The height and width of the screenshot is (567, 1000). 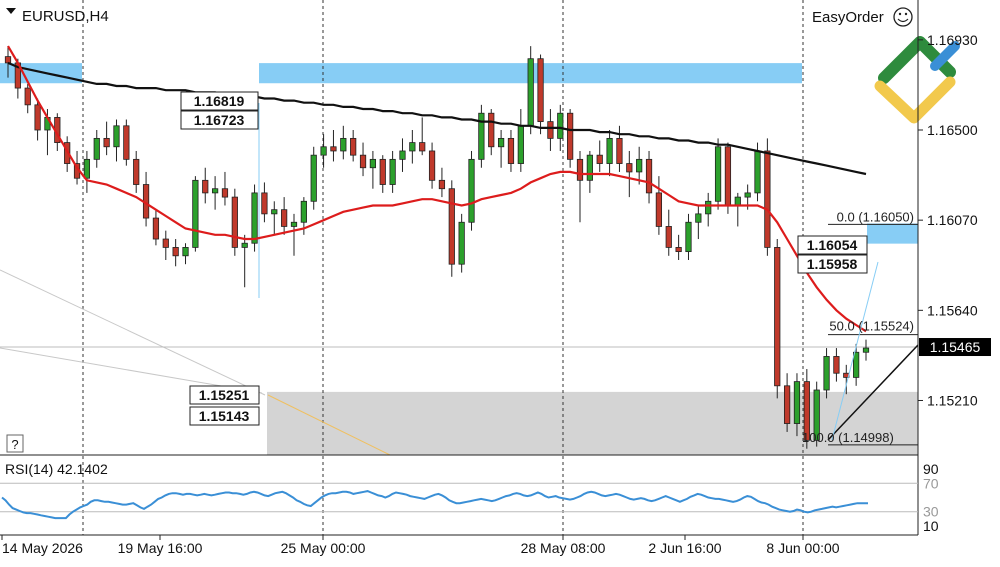 What do you see at coordinates (875, 216) in the screenshot?
I see `fib-label-0: 0.0 (1.16050)` at bounding box center [875, 216].